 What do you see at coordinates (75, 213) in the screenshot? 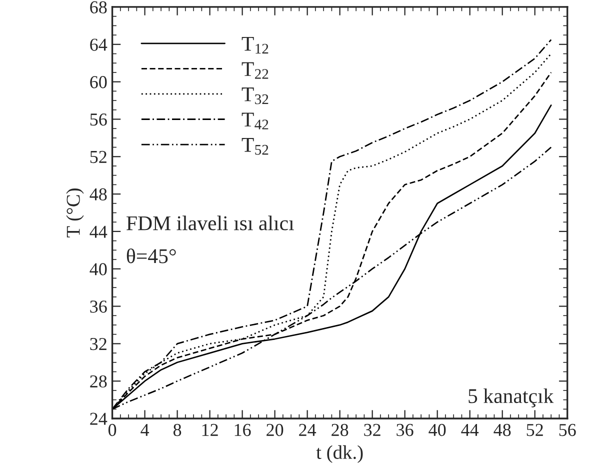
I see `y-axis-title: T (°C)` at bounding box center [75, 213].